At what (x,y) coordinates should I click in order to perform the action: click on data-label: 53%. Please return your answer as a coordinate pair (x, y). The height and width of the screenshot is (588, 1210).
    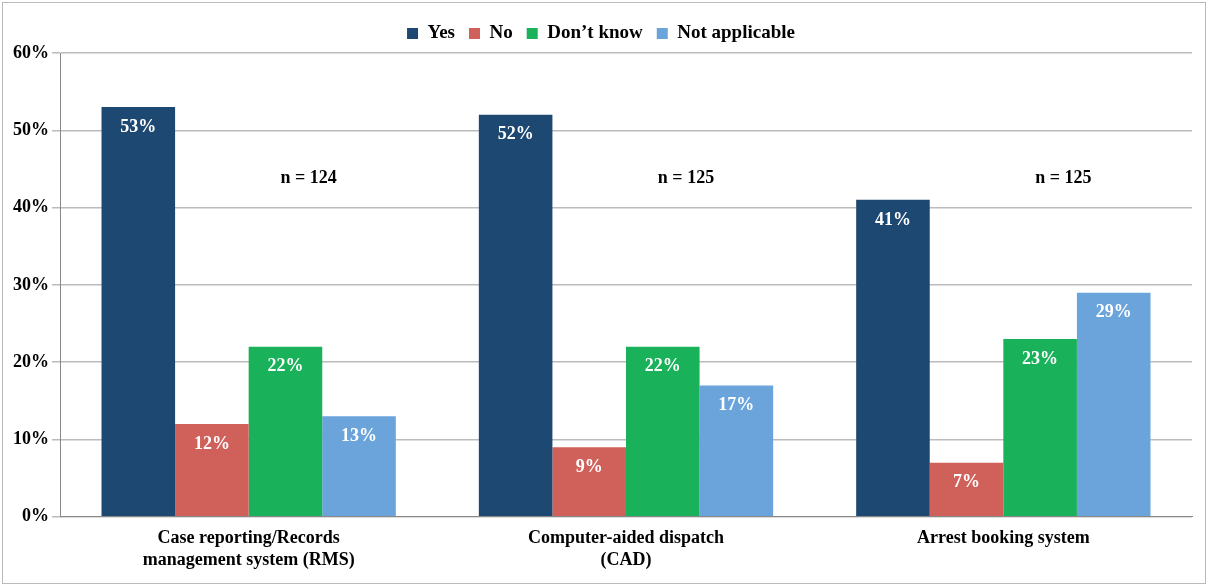
    Looking at the image, I should click on (138, 125).